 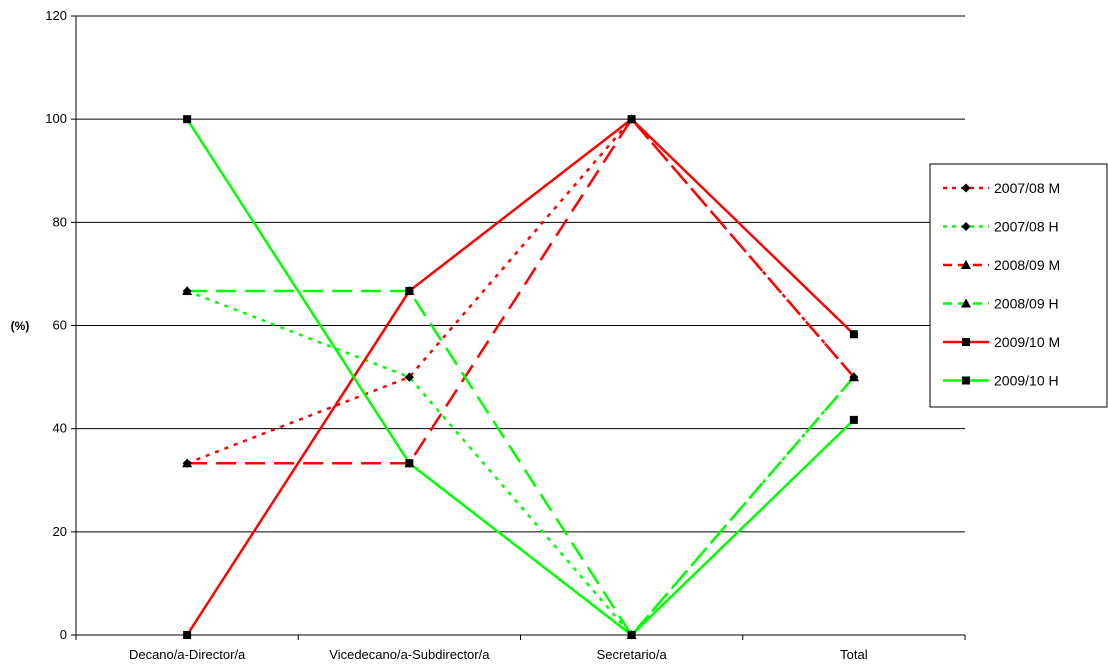 What do you see at coordinates (60, 531) in the screenshot?
I see `y-tick-label: 20` at bounding box center [60, 531].